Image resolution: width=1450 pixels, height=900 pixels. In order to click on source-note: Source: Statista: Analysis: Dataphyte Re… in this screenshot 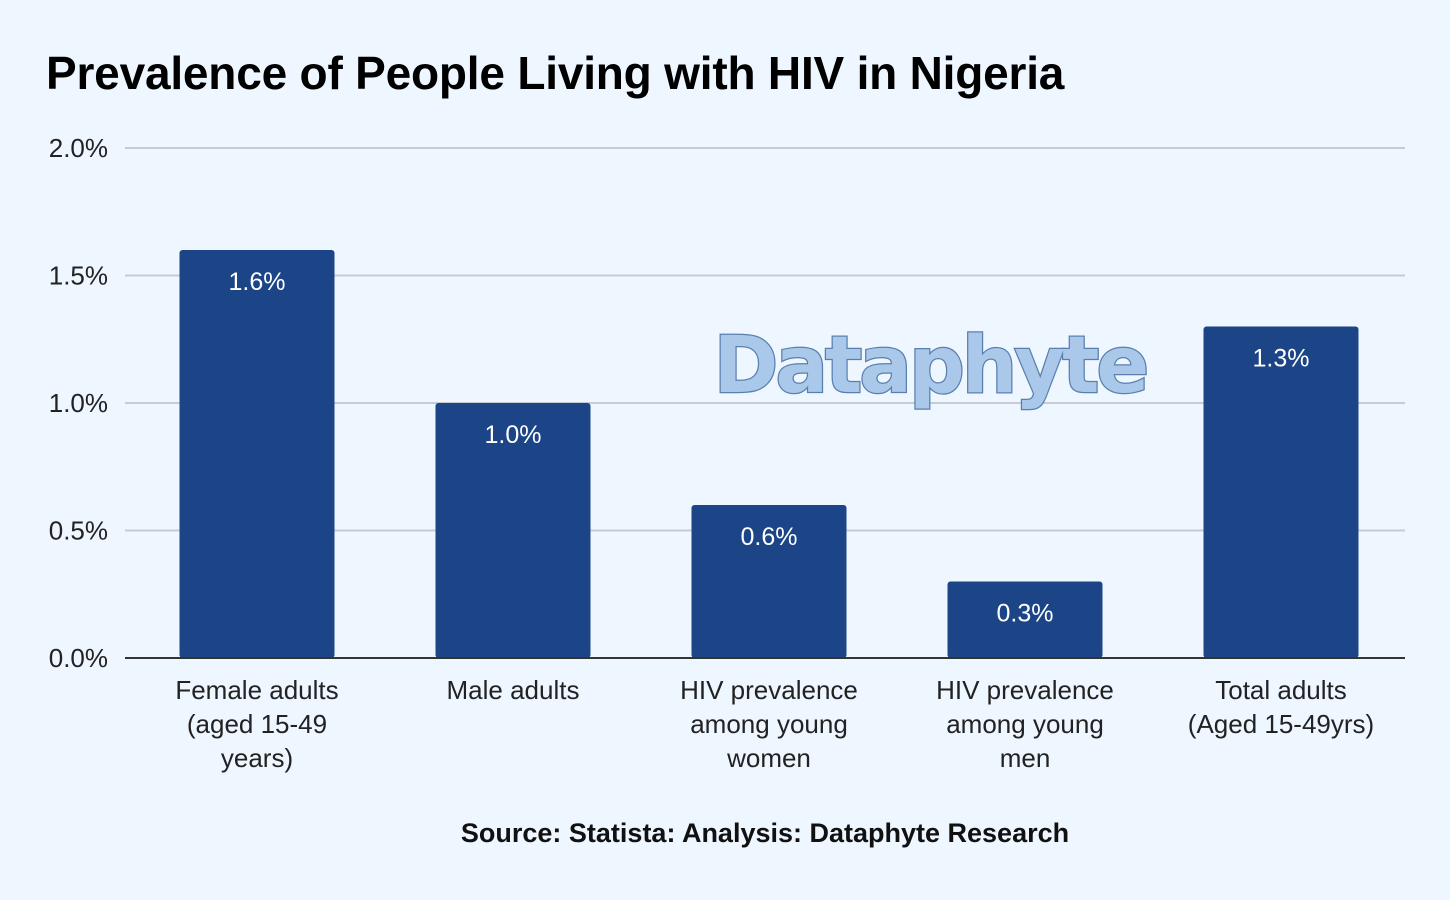, I will do `click(765, 833)`.